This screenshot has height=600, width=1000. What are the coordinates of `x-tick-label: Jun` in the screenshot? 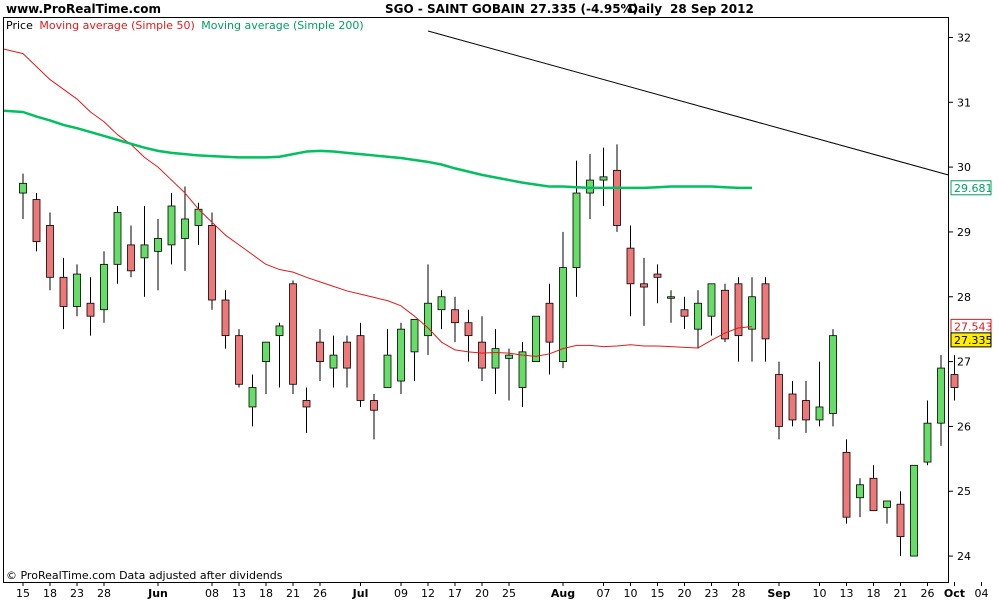 It's located at (157, 593).